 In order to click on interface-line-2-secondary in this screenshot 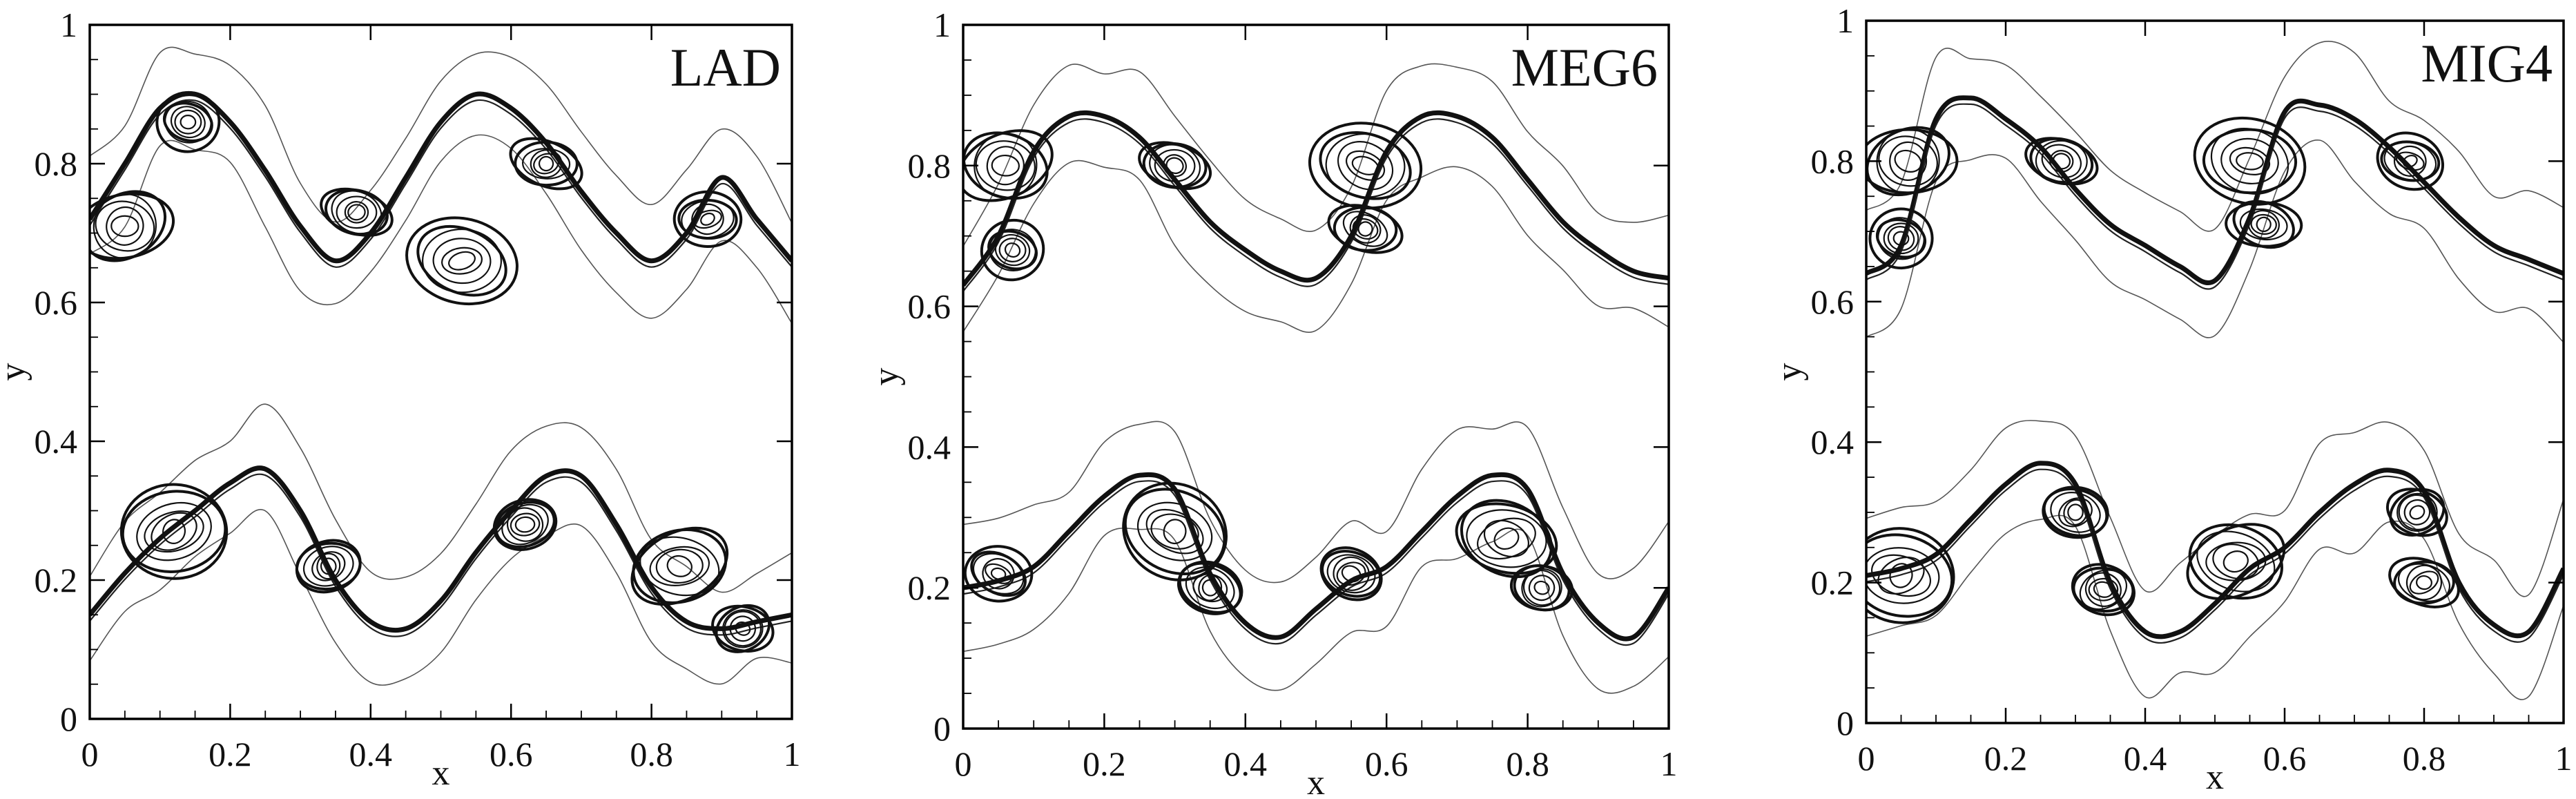, I will do `click(2215, 556)`.